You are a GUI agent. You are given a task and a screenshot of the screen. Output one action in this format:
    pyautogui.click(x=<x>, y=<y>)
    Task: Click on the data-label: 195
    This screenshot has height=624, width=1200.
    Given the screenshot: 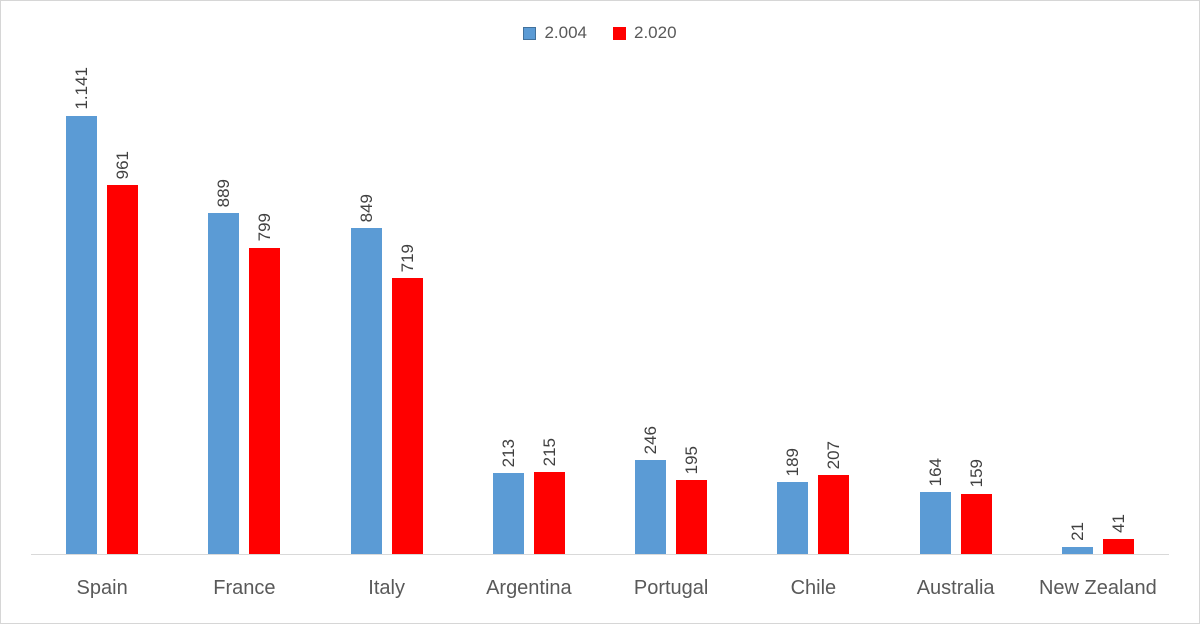 What is the action you would take?
    pyautogui.click(x=692, y=459)
    